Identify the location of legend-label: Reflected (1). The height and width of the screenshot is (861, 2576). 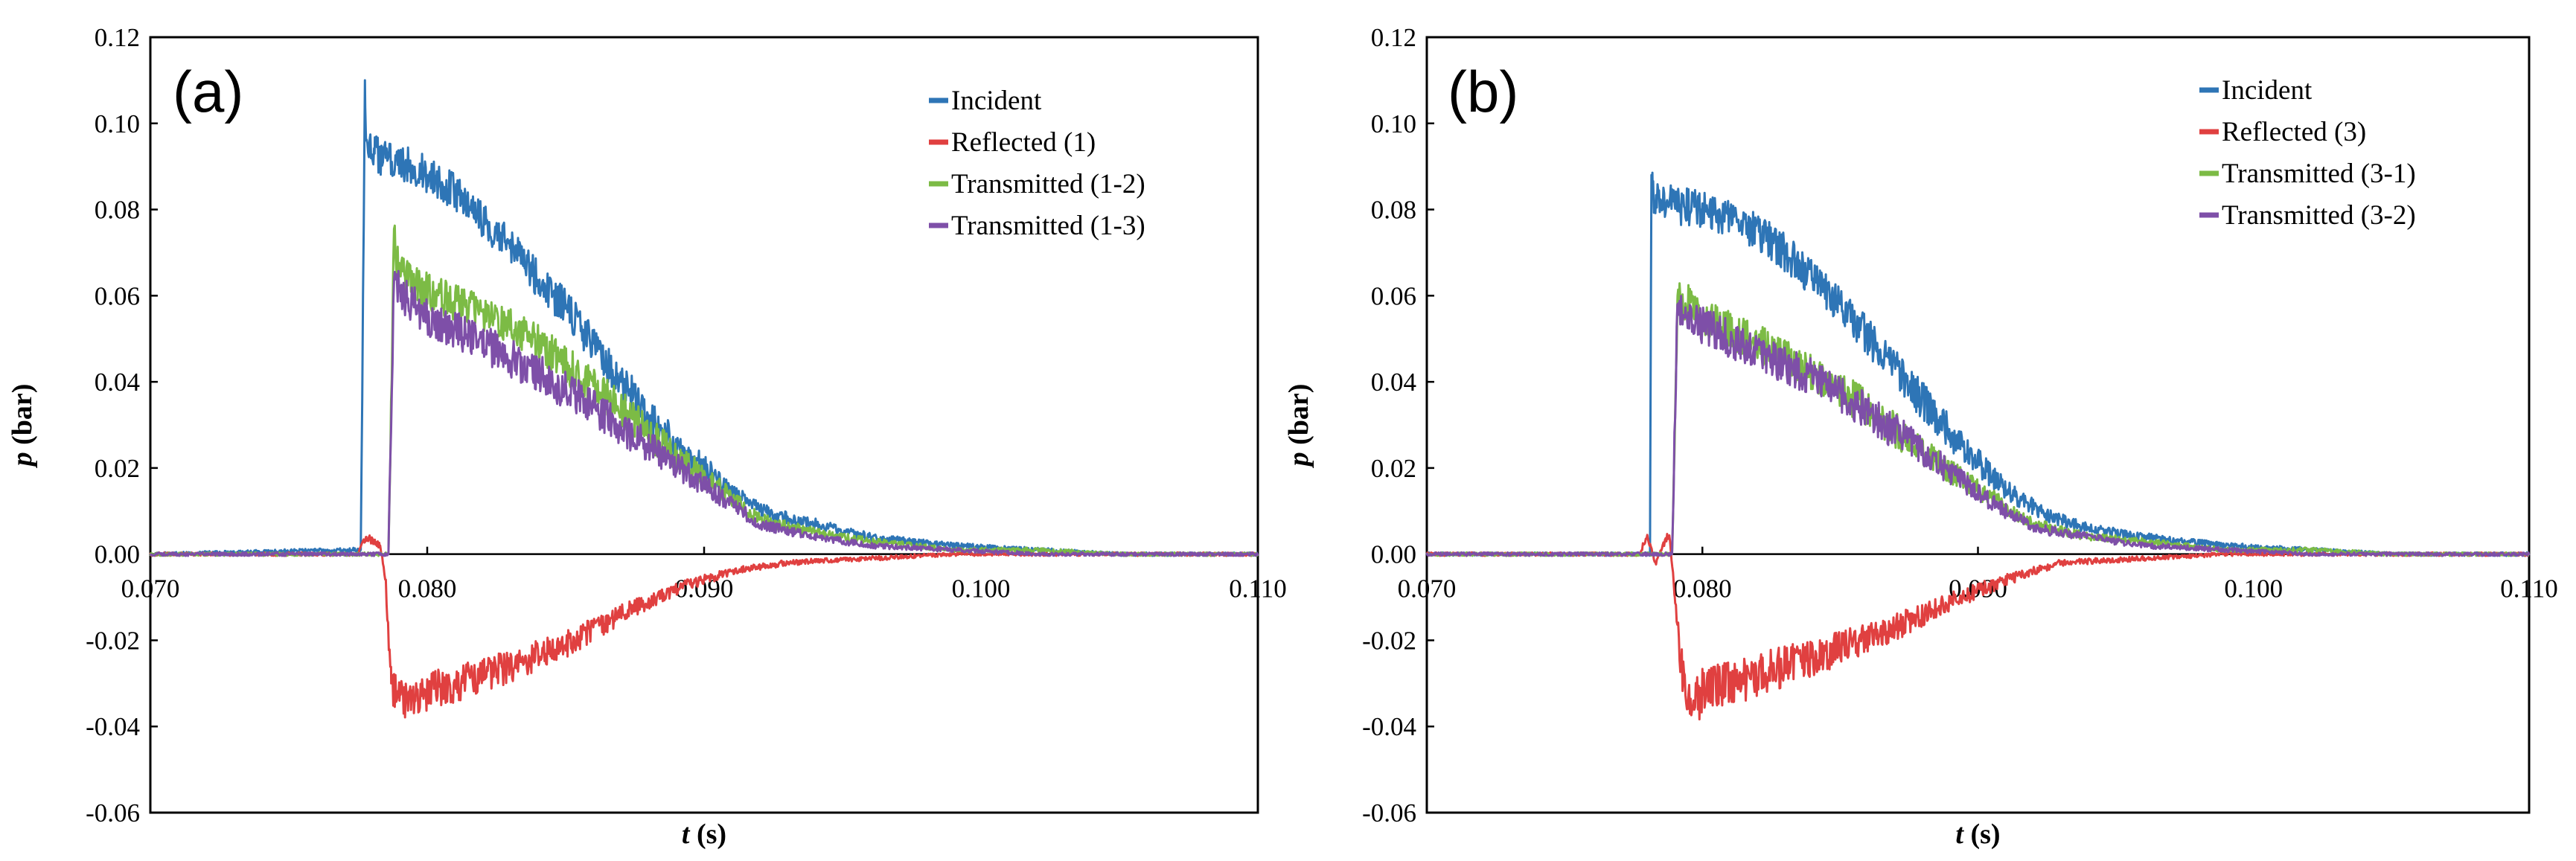
(1023, 142).